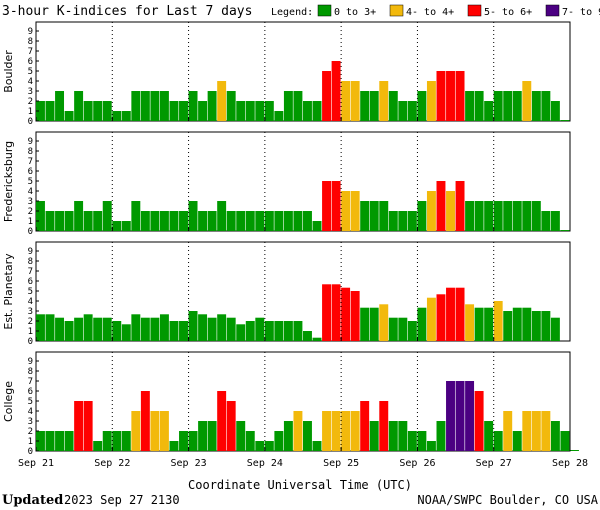 This screenshot has width=600, height=510. What do you see at coordinates (30, 272) in the screenshot?
I see `y-tick-label: 7` at bounding box center [30, 272].